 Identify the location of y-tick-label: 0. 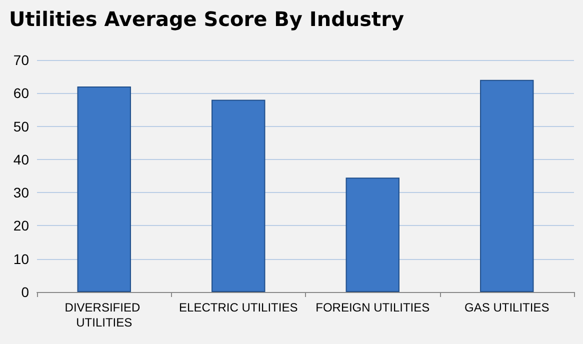
(25, 292).